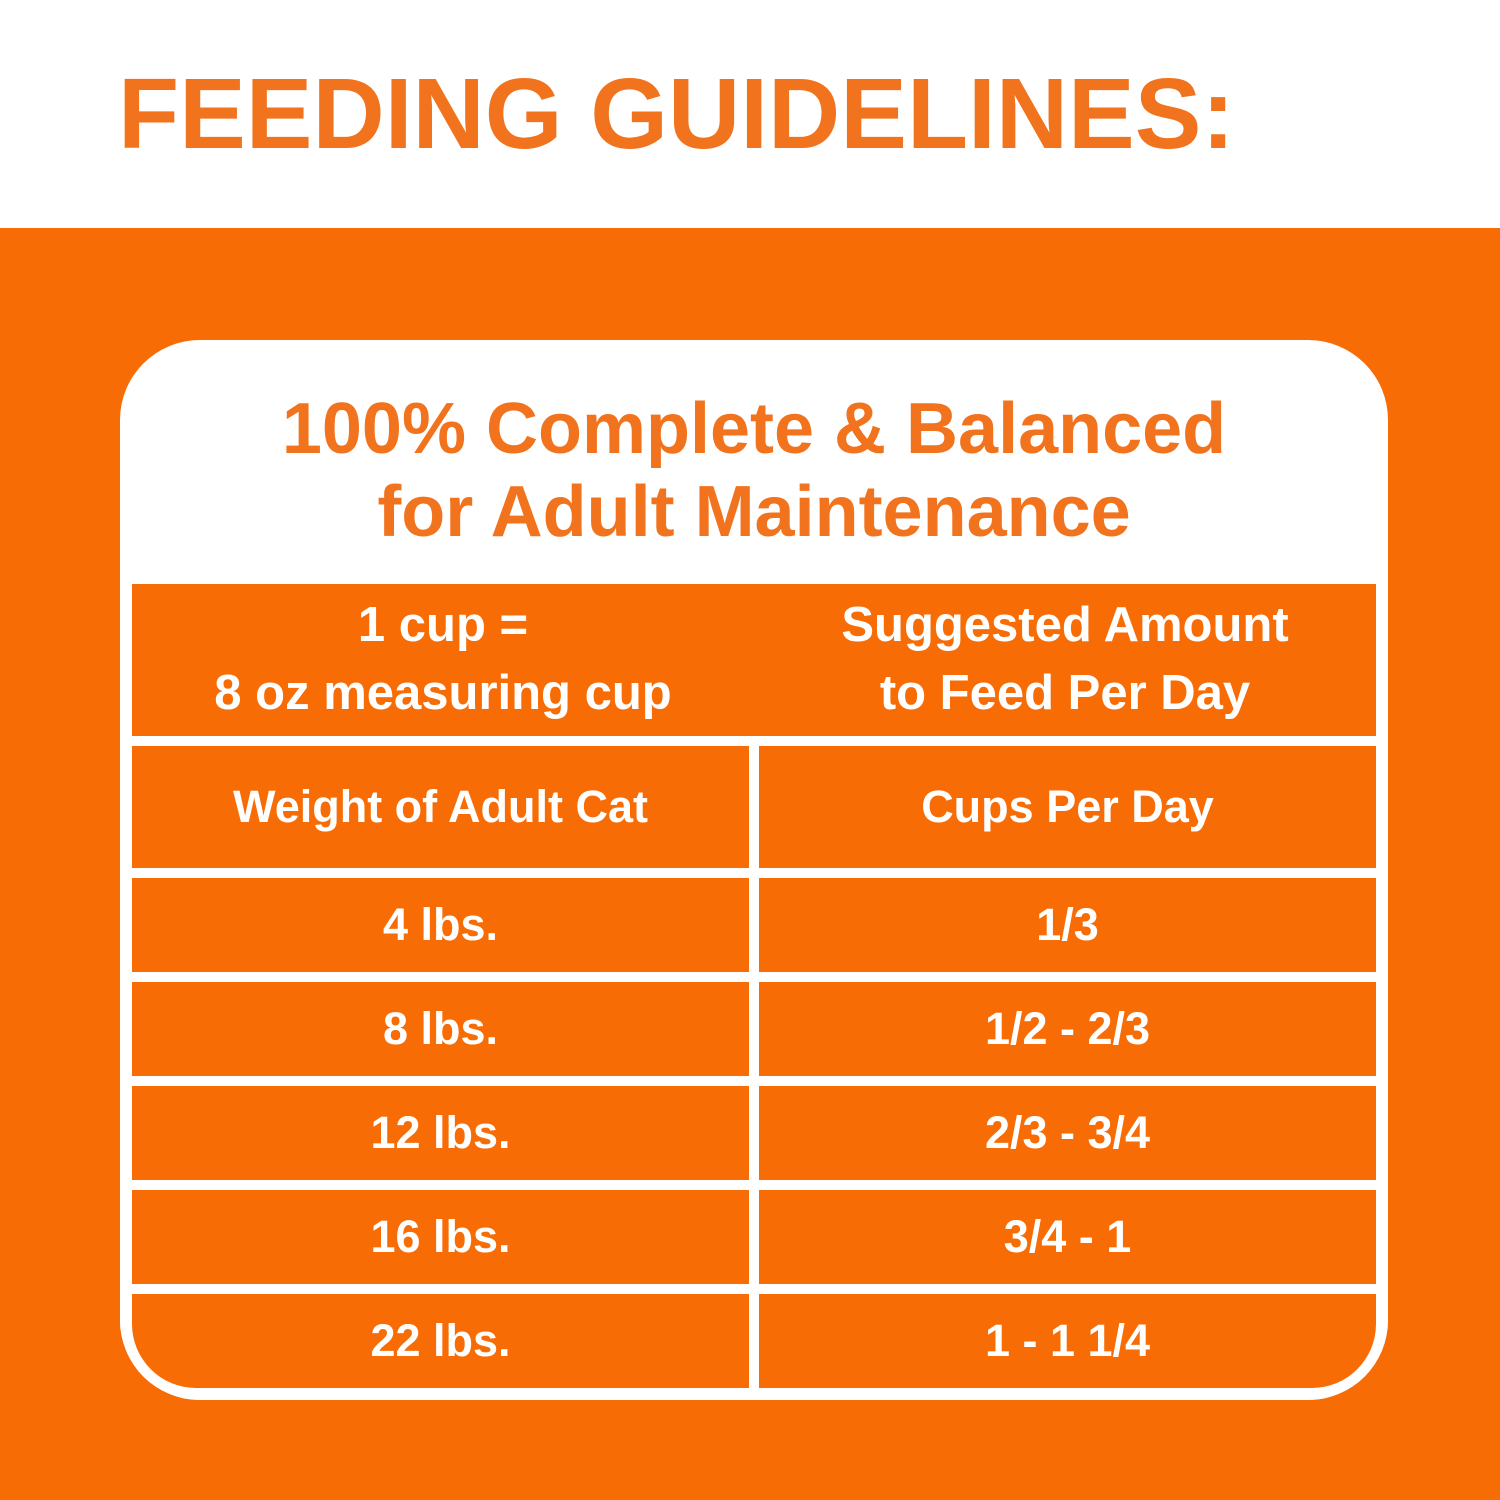 This screenshot has width=1500, height=1500. I want to click on column-header-weight: Weight of Adult Cat, so click(440, 806).